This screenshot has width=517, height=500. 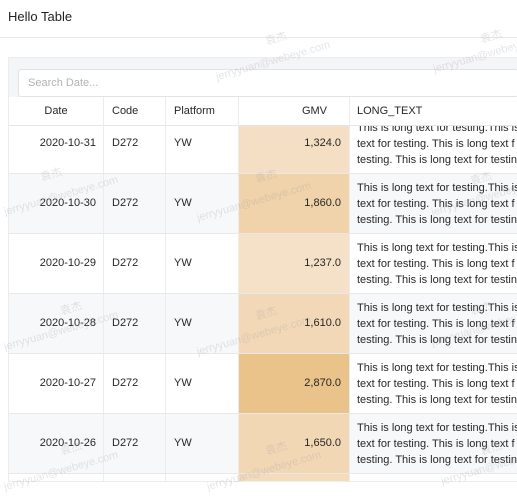 I want to click on gmv-cell: 1,237.0, so click(x=294, y=263).